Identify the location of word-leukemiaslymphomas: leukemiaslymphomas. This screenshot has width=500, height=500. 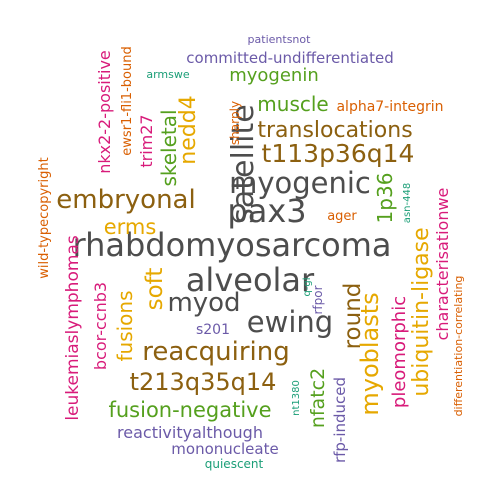
(73, 327).